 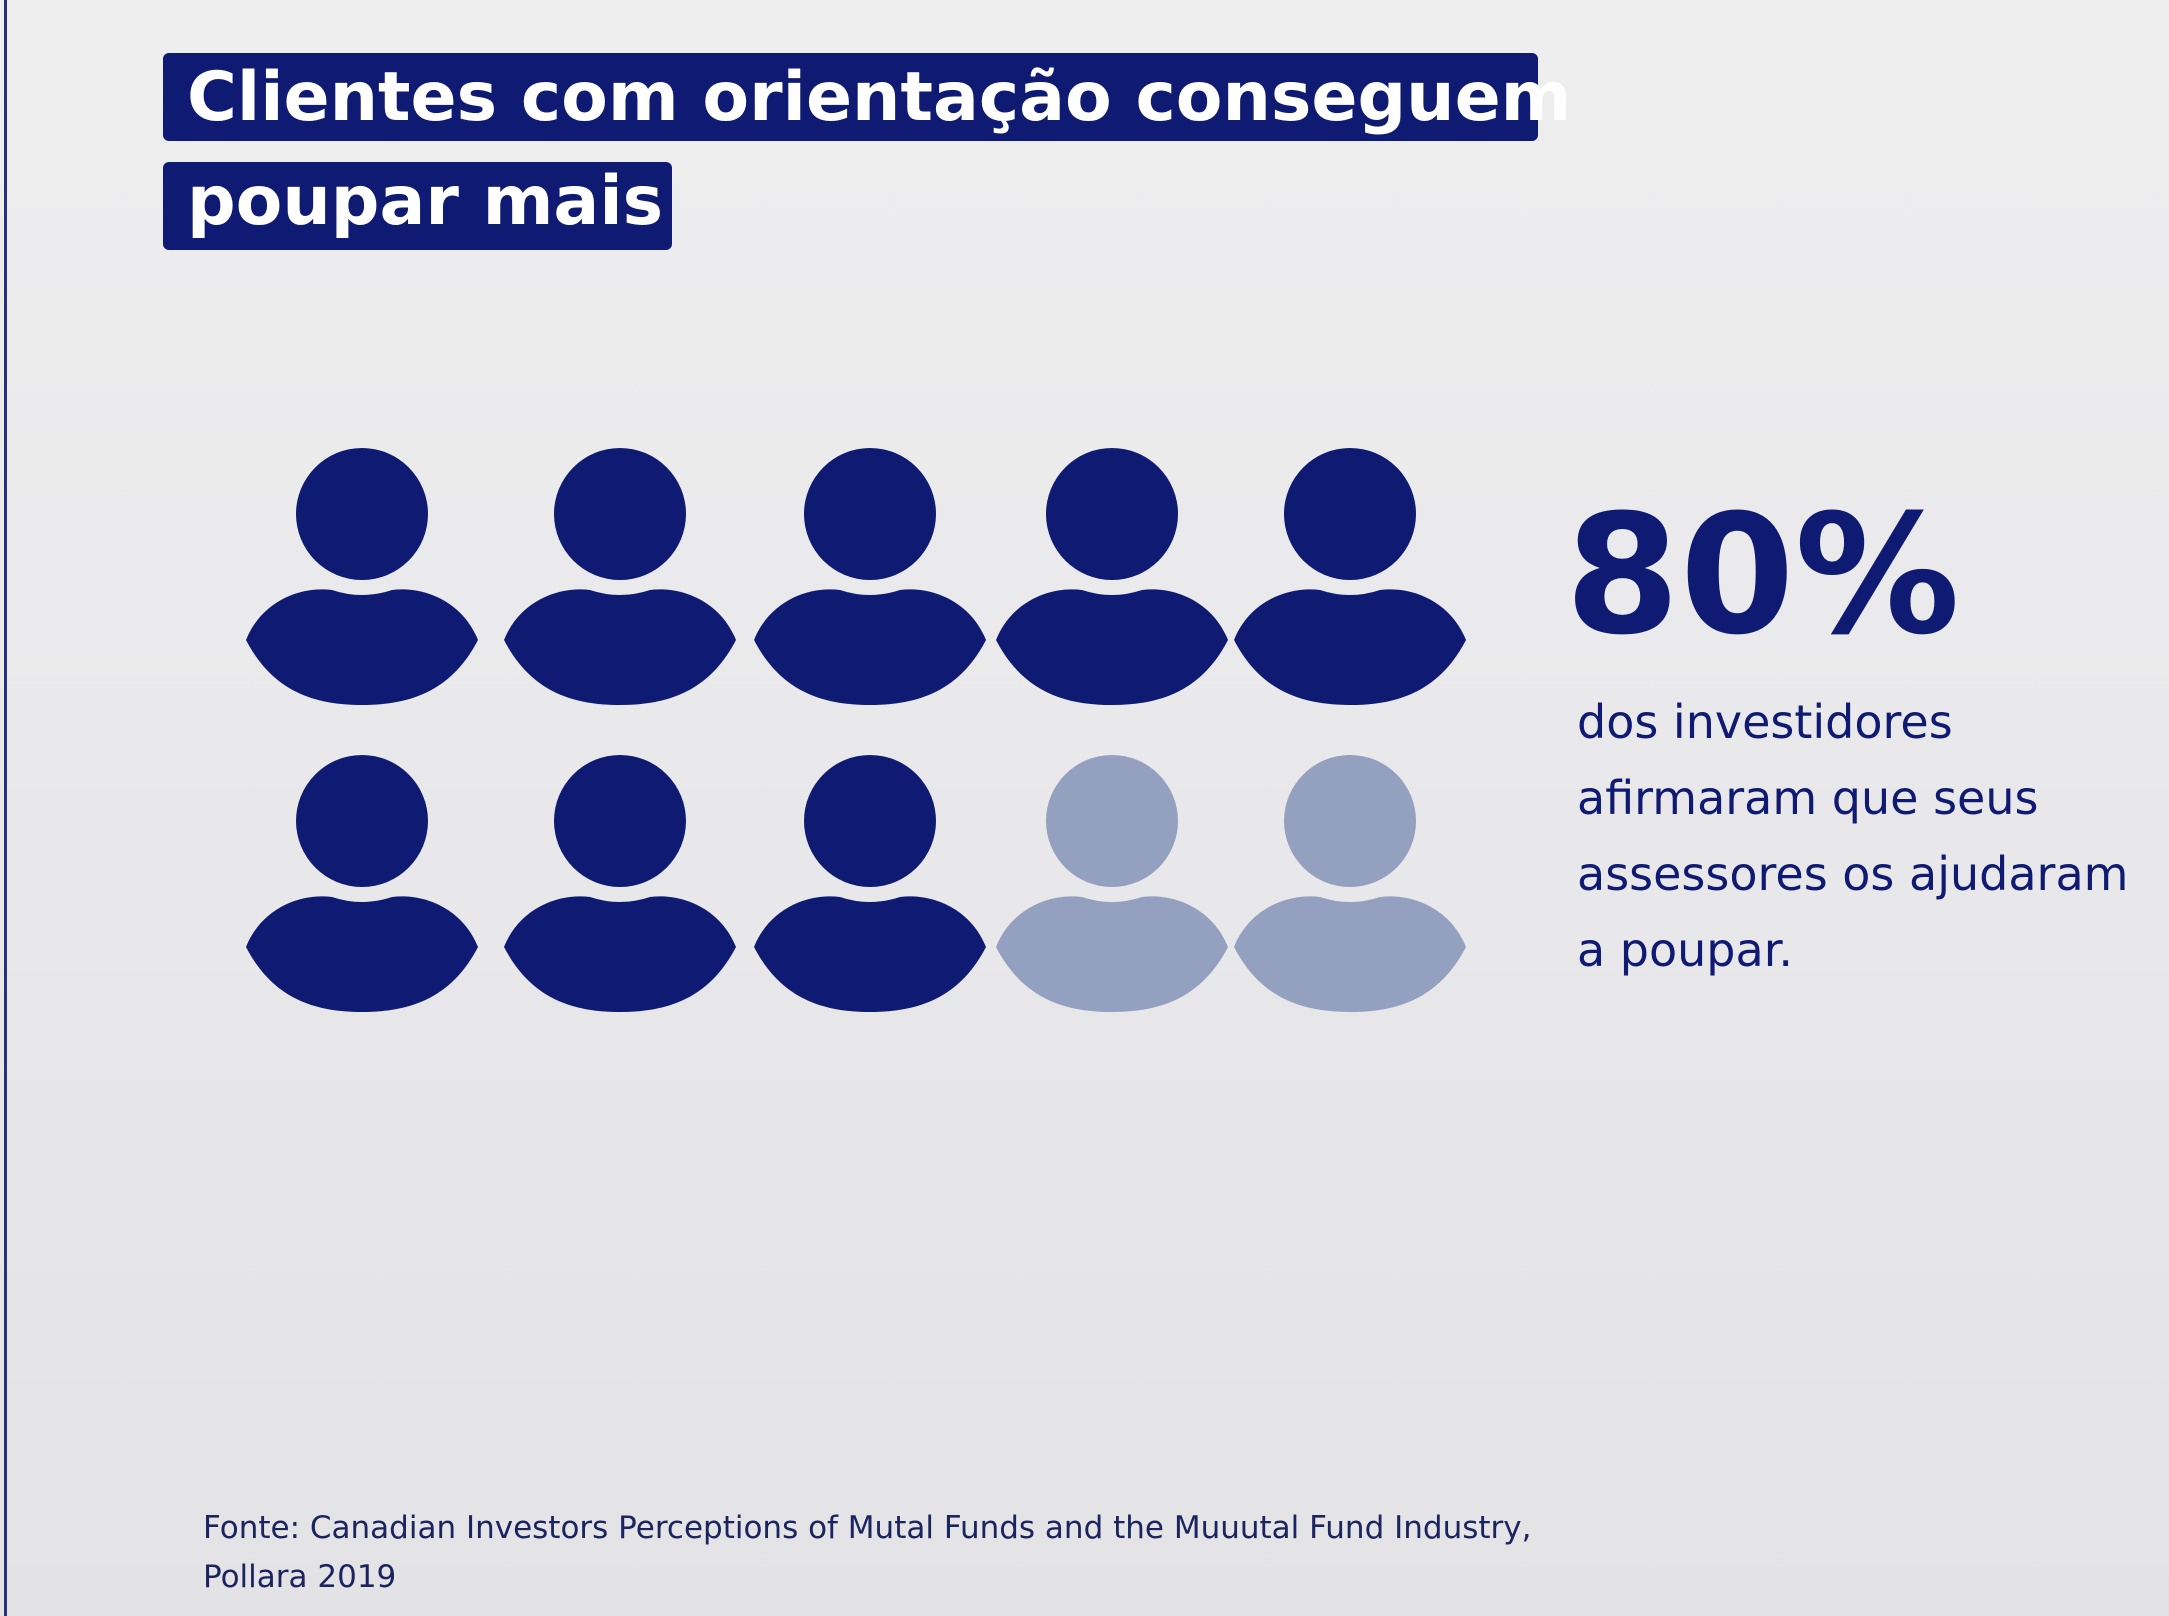 I want to click on chart-title: Clientes com orientação conseguem, so click(x=879, y=97).